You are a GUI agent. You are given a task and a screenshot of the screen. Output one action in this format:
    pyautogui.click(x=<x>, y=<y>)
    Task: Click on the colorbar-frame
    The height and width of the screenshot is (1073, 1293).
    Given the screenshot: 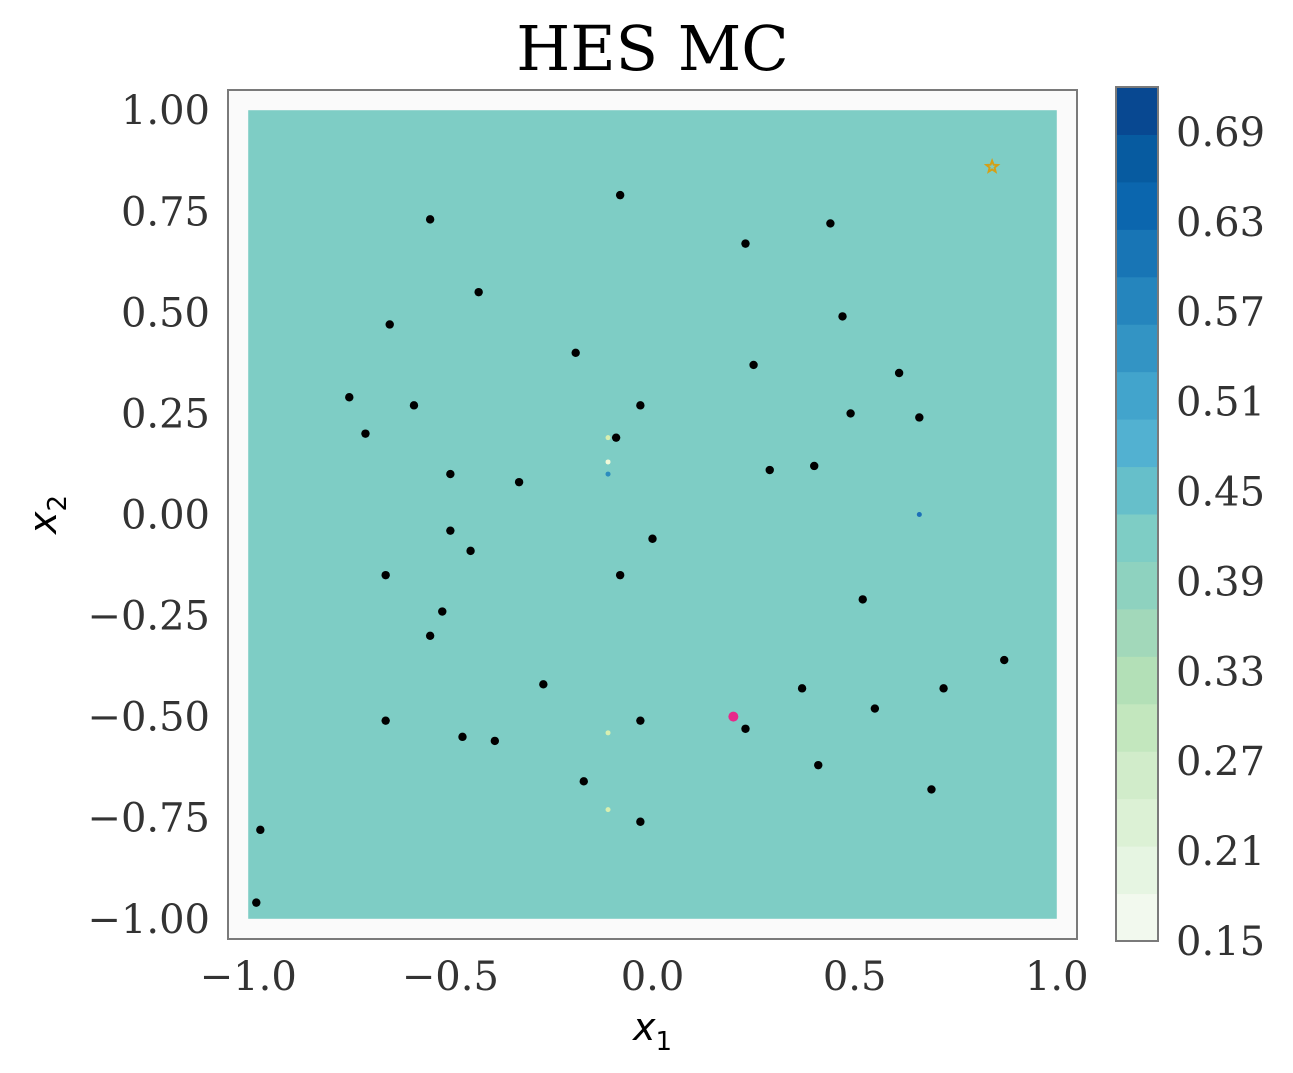 What is the action you would take?
    pyautogui.click(x=1137, y=514)
    